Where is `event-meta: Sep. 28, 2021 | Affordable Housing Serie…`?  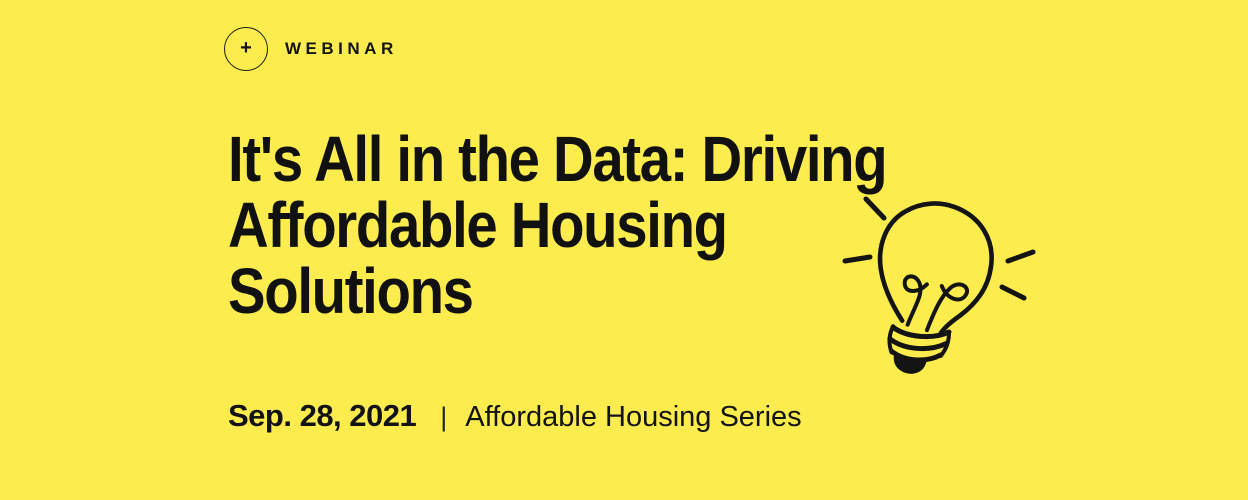
event-meta: Sep. 28, 2021 | Affordable Housing Serie… is located at coordinates (515, 416).